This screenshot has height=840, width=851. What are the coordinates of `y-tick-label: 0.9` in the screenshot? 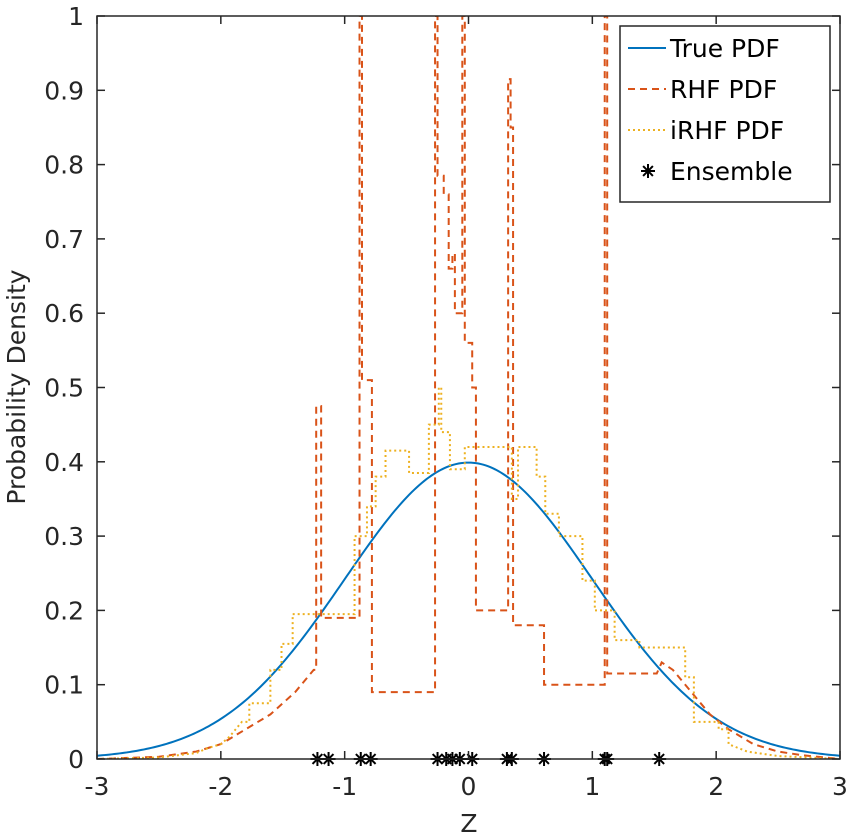 It's located at (64, 90).